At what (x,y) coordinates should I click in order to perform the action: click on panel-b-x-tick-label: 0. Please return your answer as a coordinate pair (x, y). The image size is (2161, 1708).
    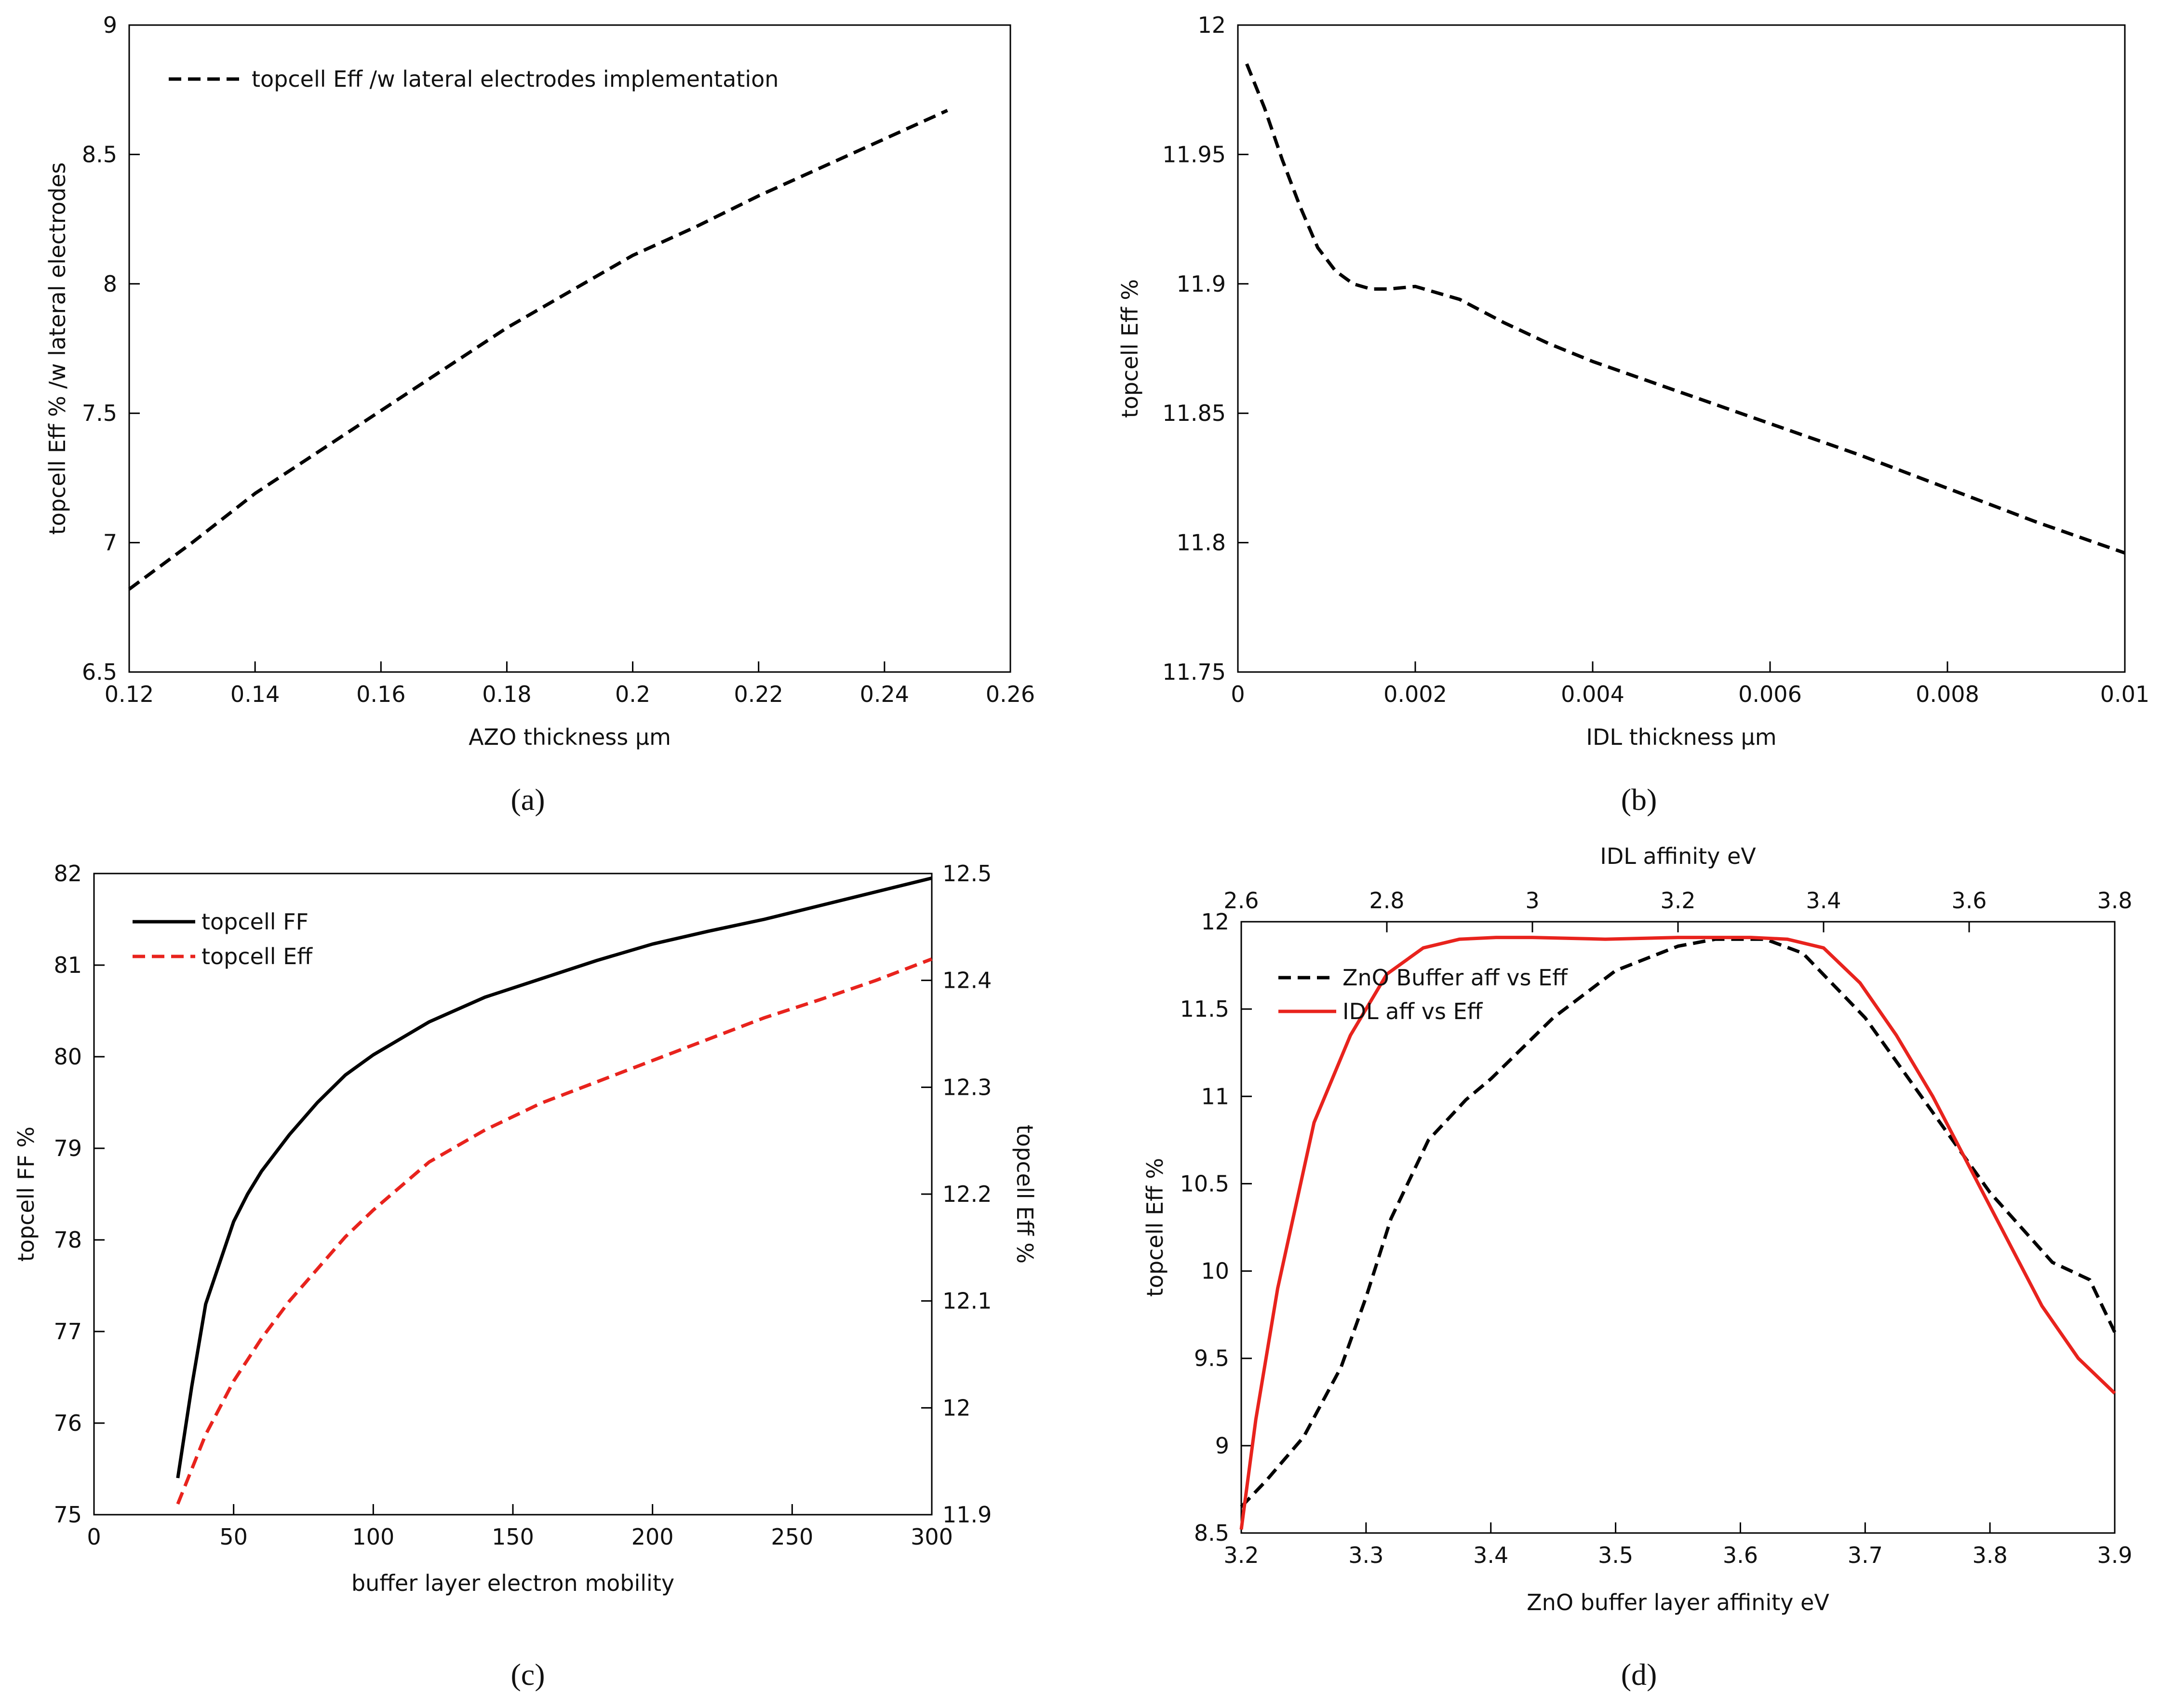
    Looking at the image, I should click on (1238, 694).